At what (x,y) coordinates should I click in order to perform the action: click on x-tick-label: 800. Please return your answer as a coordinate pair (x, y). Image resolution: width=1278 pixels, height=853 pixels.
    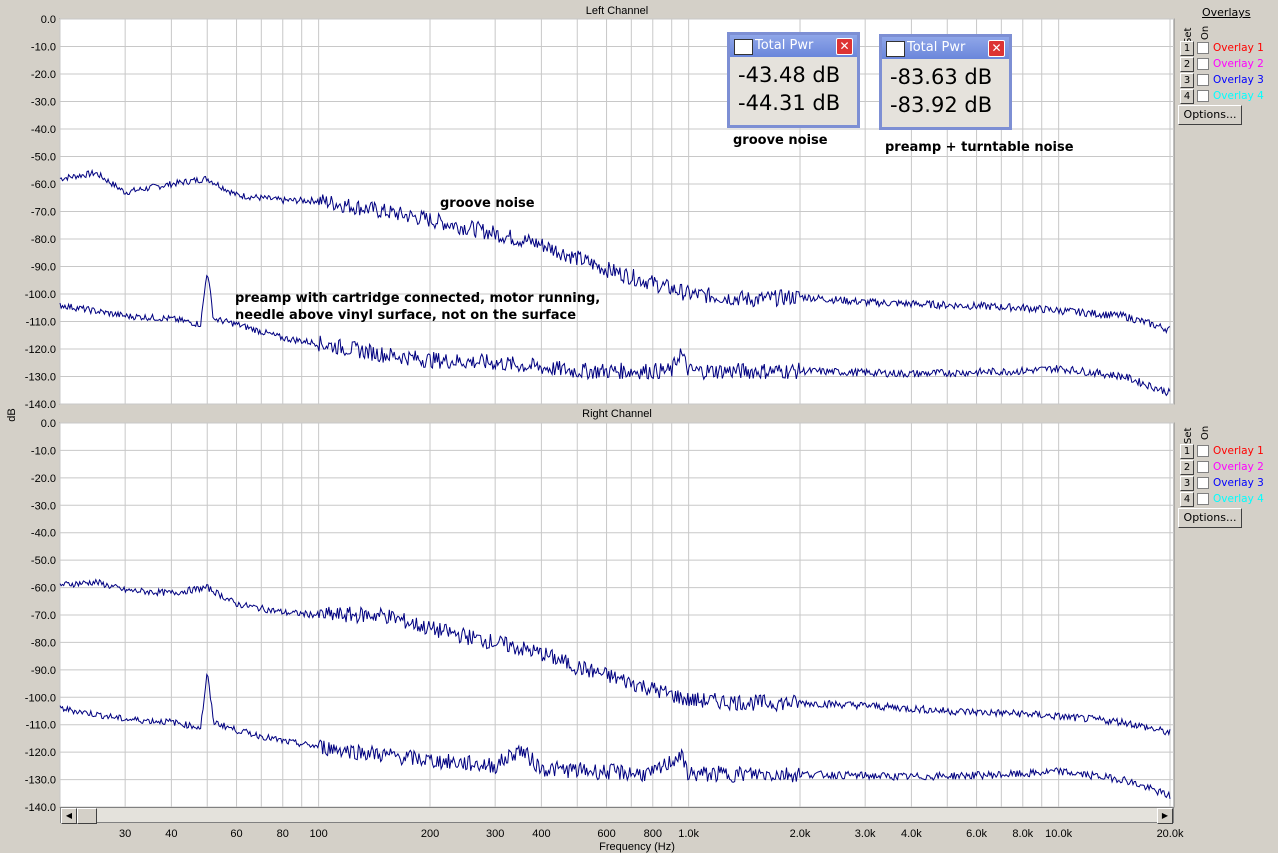
    Looking at the image, I should click on (653, 834).